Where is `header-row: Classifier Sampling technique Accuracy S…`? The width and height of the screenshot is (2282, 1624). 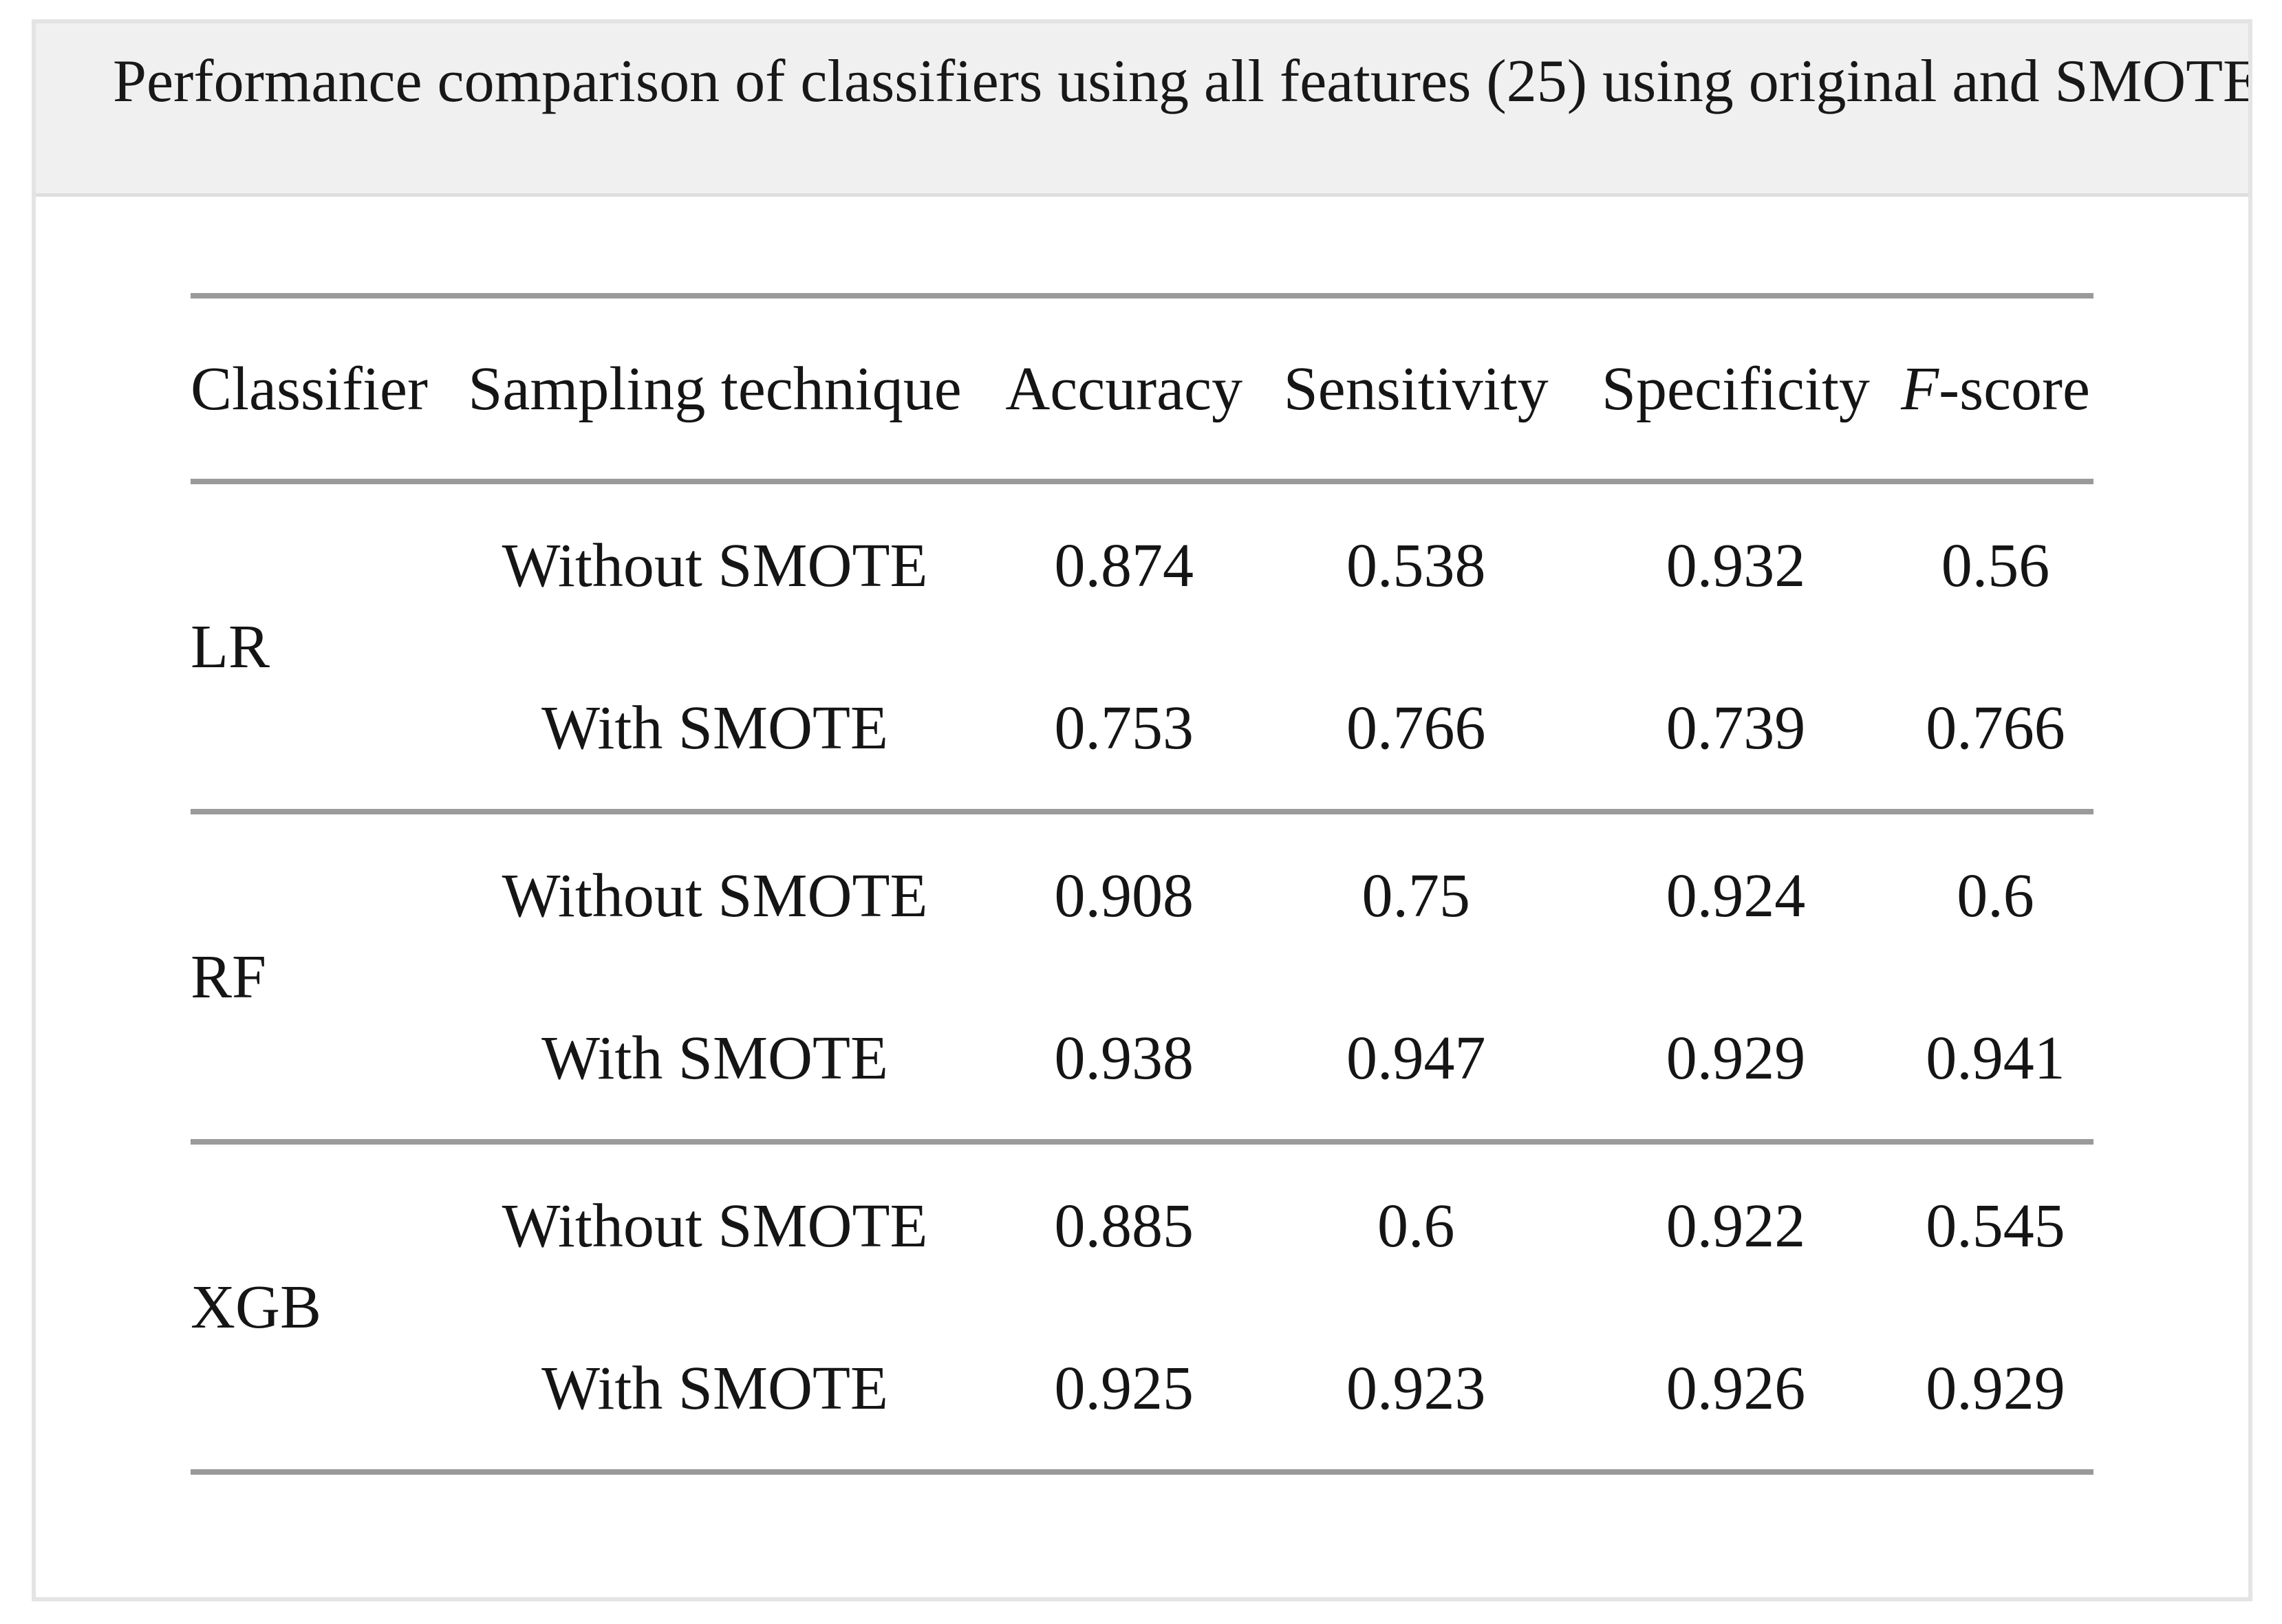 header-row: Classifier Sampling technique Accuracy S… is located at coordinates (1142, 388).